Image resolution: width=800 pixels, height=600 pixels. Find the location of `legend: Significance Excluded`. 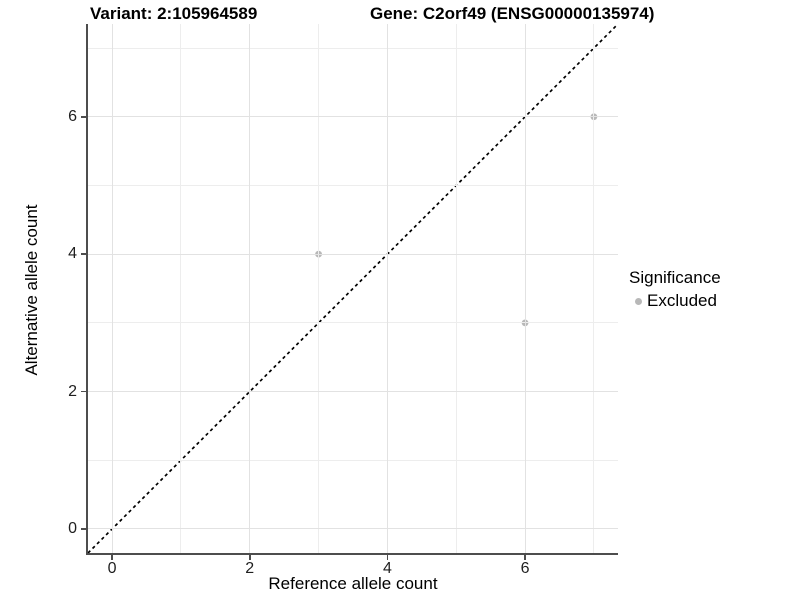

legend: Significance Excluded is located at coordinates (675, 289).